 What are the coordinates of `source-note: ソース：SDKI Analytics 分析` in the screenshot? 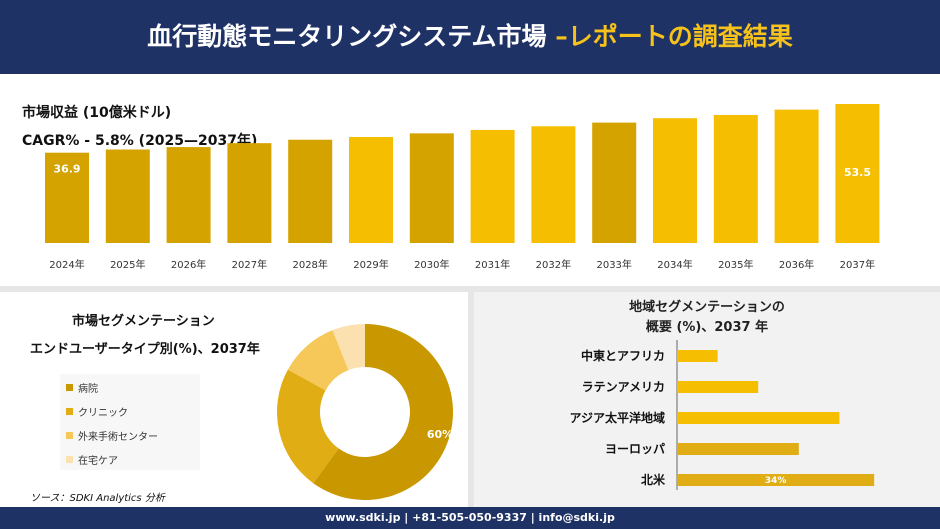 It's located at (97, 498).